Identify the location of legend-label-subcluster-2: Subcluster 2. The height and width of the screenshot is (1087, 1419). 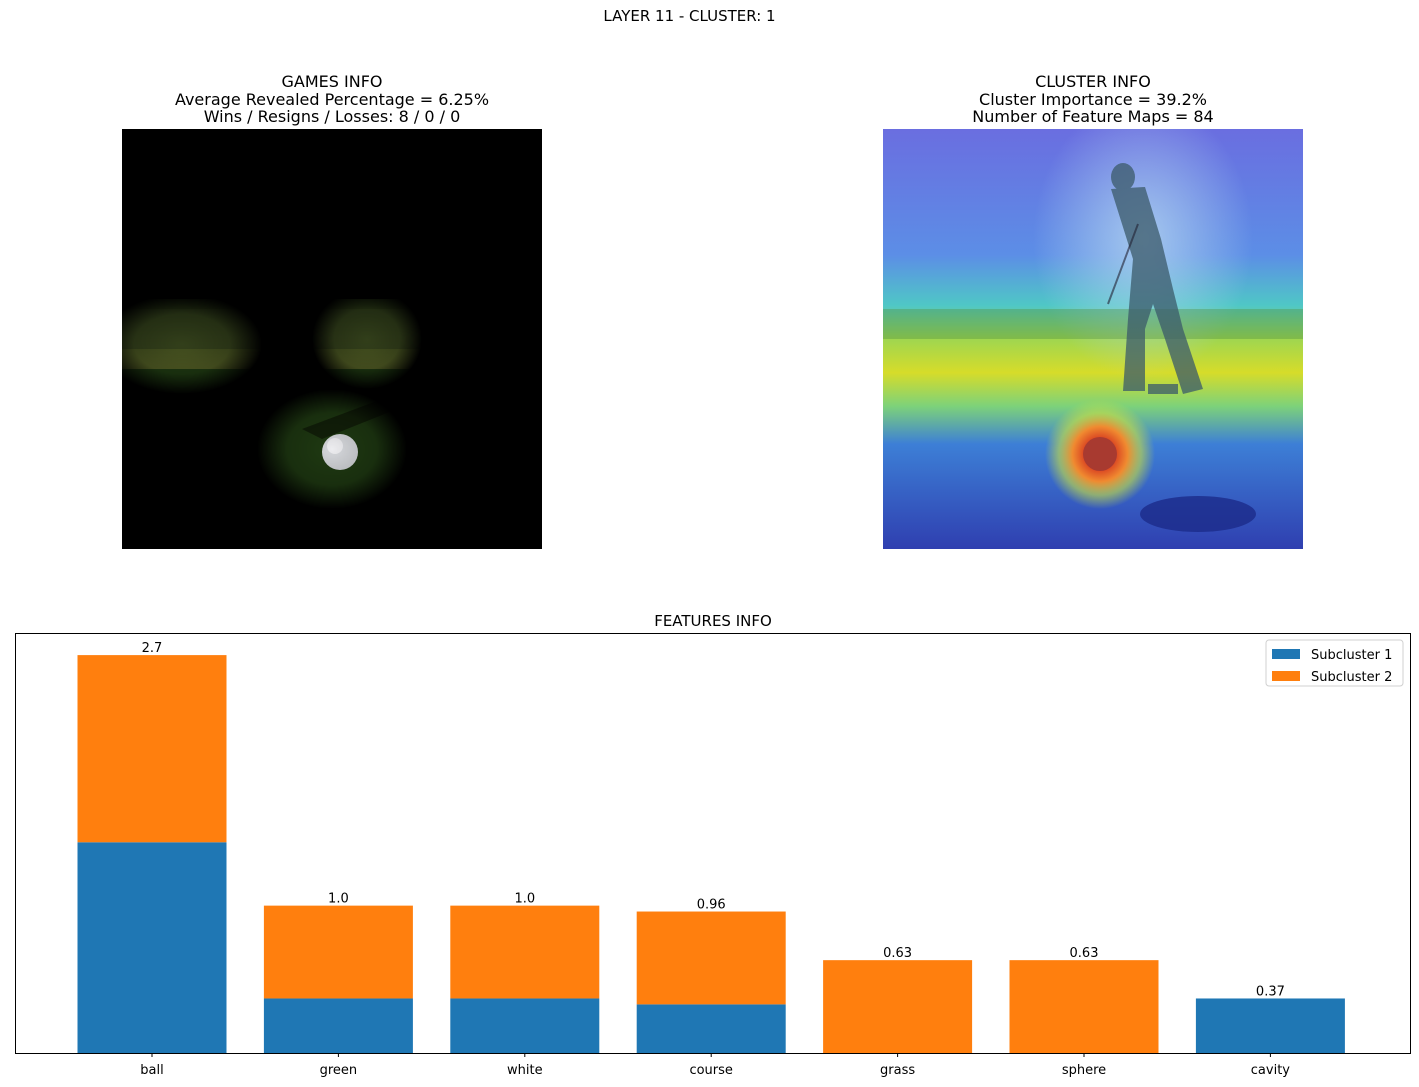
(1351, 677).